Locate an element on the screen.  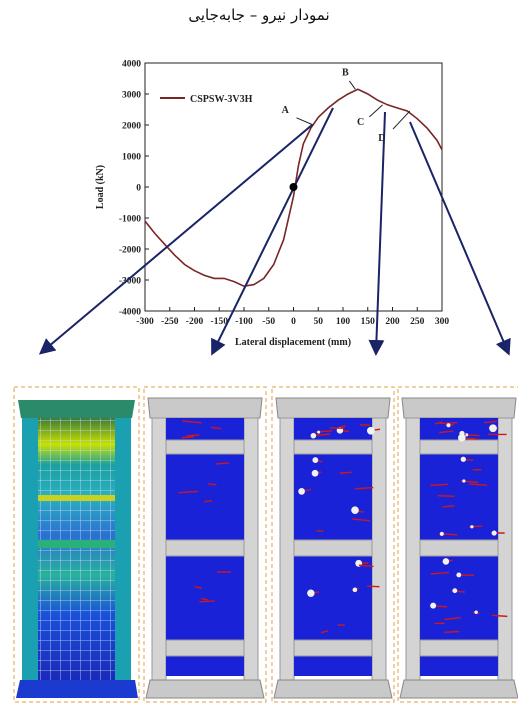
y-axis-ticks: -4000 -3000 -2000 -1000 0 1000 2000 3000 4000 is located at coordinates (134, 189).